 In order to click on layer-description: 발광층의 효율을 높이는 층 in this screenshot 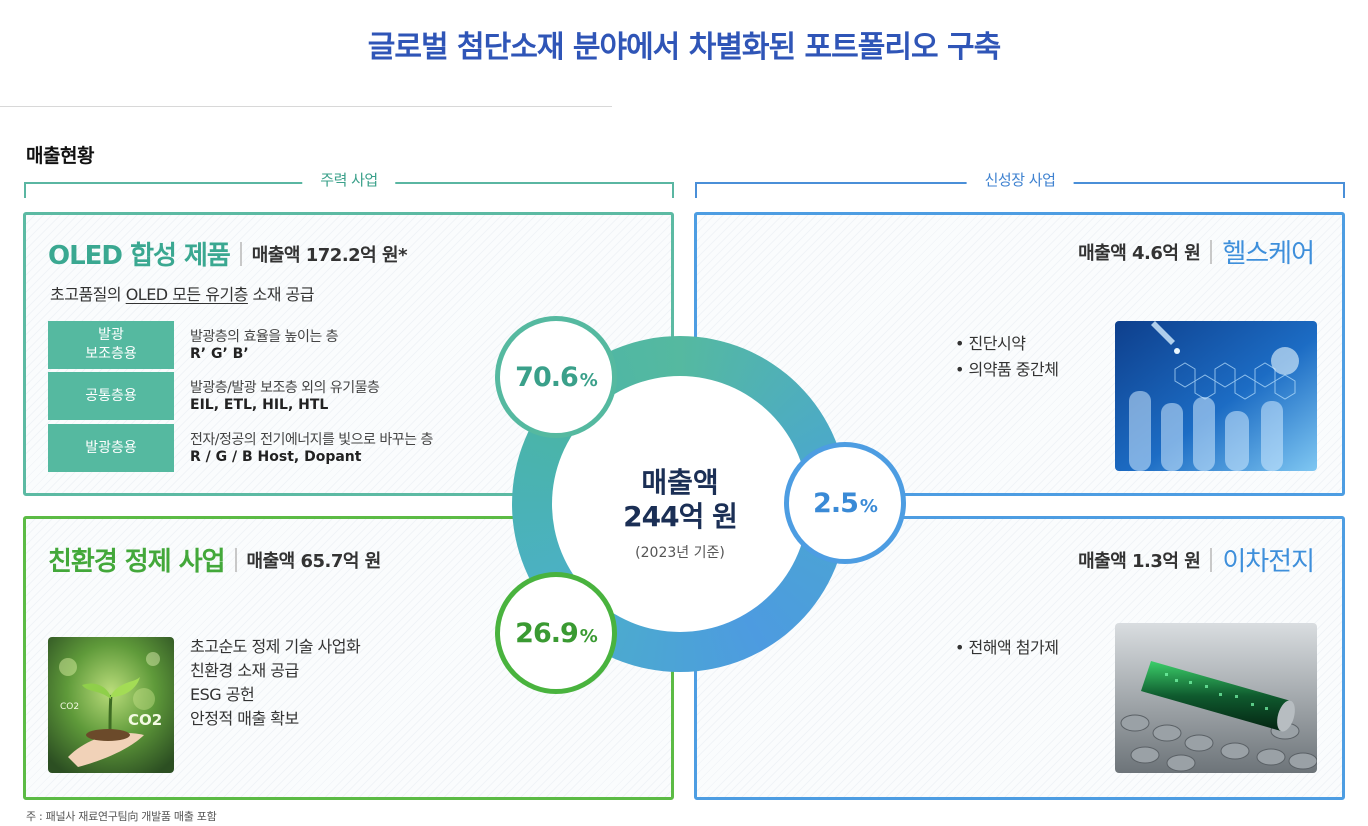, I will do `click(264, 337)`.